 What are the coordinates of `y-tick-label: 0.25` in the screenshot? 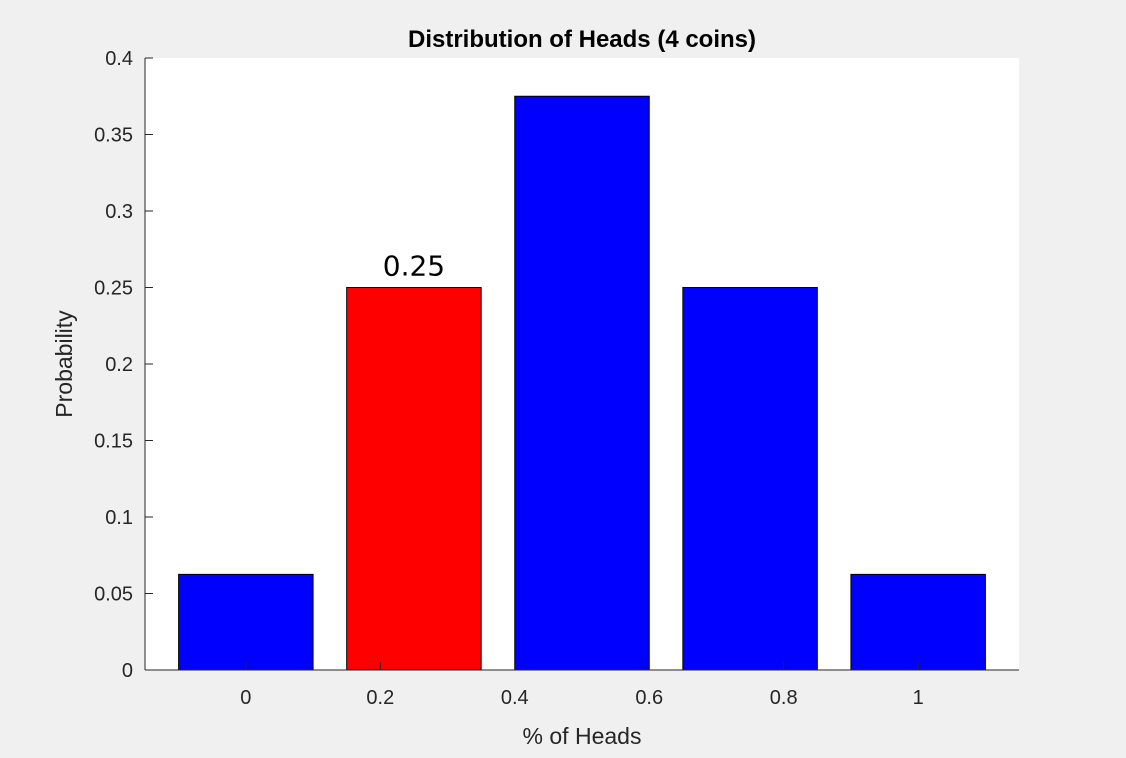 It's located at (113, 289).